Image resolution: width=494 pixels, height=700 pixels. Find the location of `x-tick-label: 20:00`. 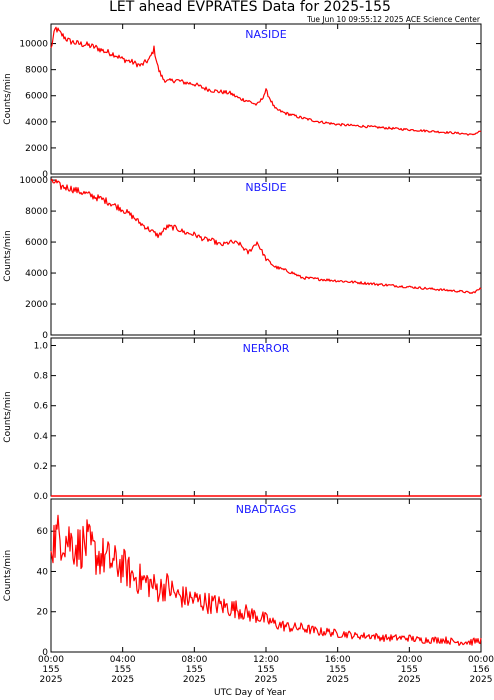

x-tick-label: 20:00 is located at coordinates (409, 660).